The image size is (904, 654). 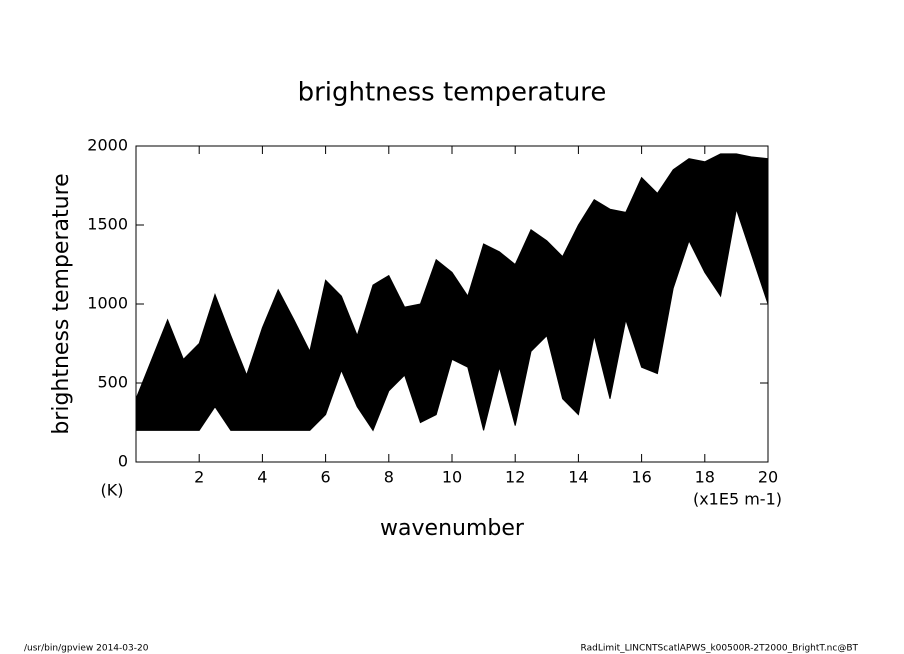 What do you see at coordinates (262, 477) in the screenshot?
I see `x-tick-label: 4` at bounding box center [262, 477].